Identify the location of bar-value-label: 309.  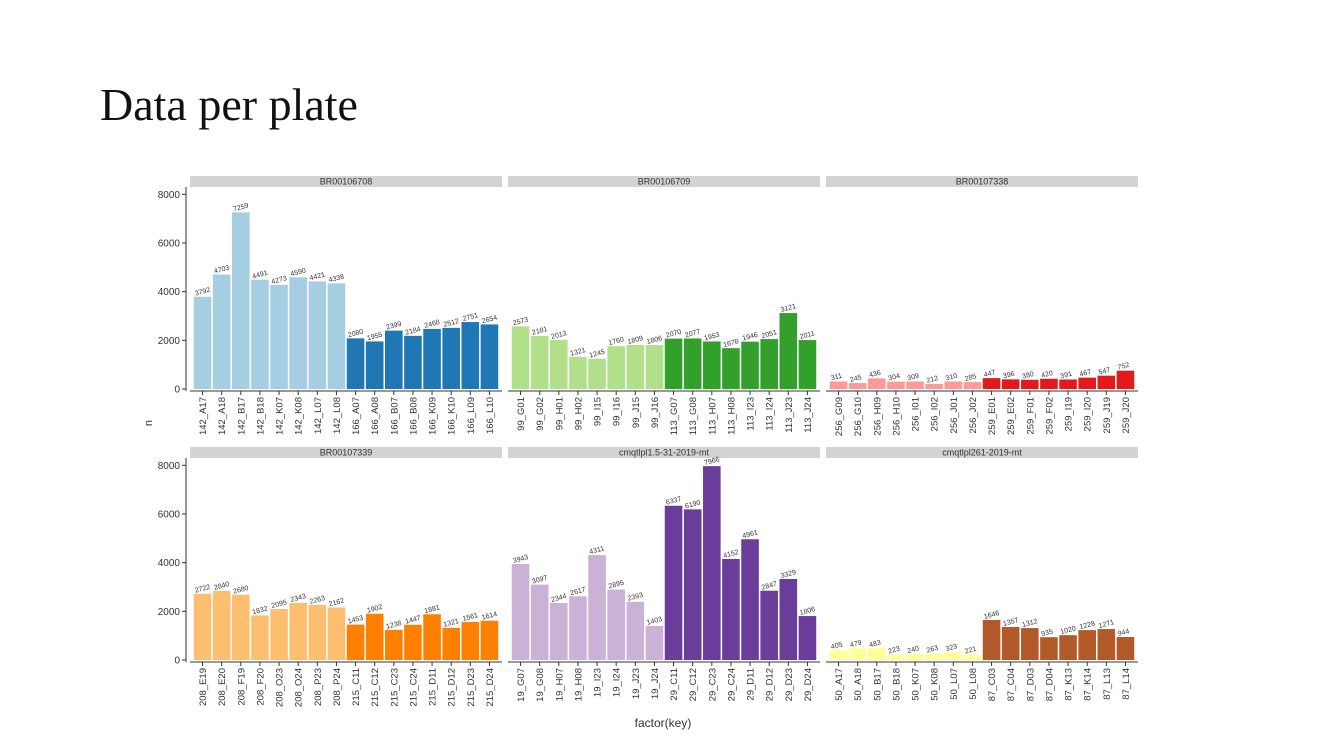
(913, 378).